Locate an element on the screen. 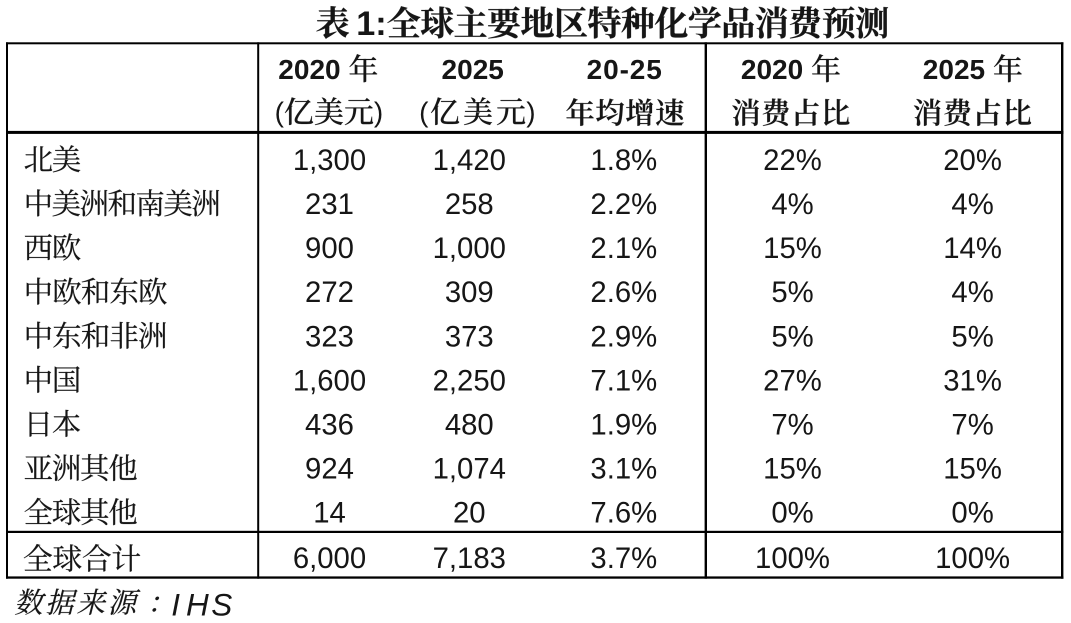 Image resolution: width=1071 pixels, height=623 pixels. svg-text: 1: is located at coordinates (371, 24).